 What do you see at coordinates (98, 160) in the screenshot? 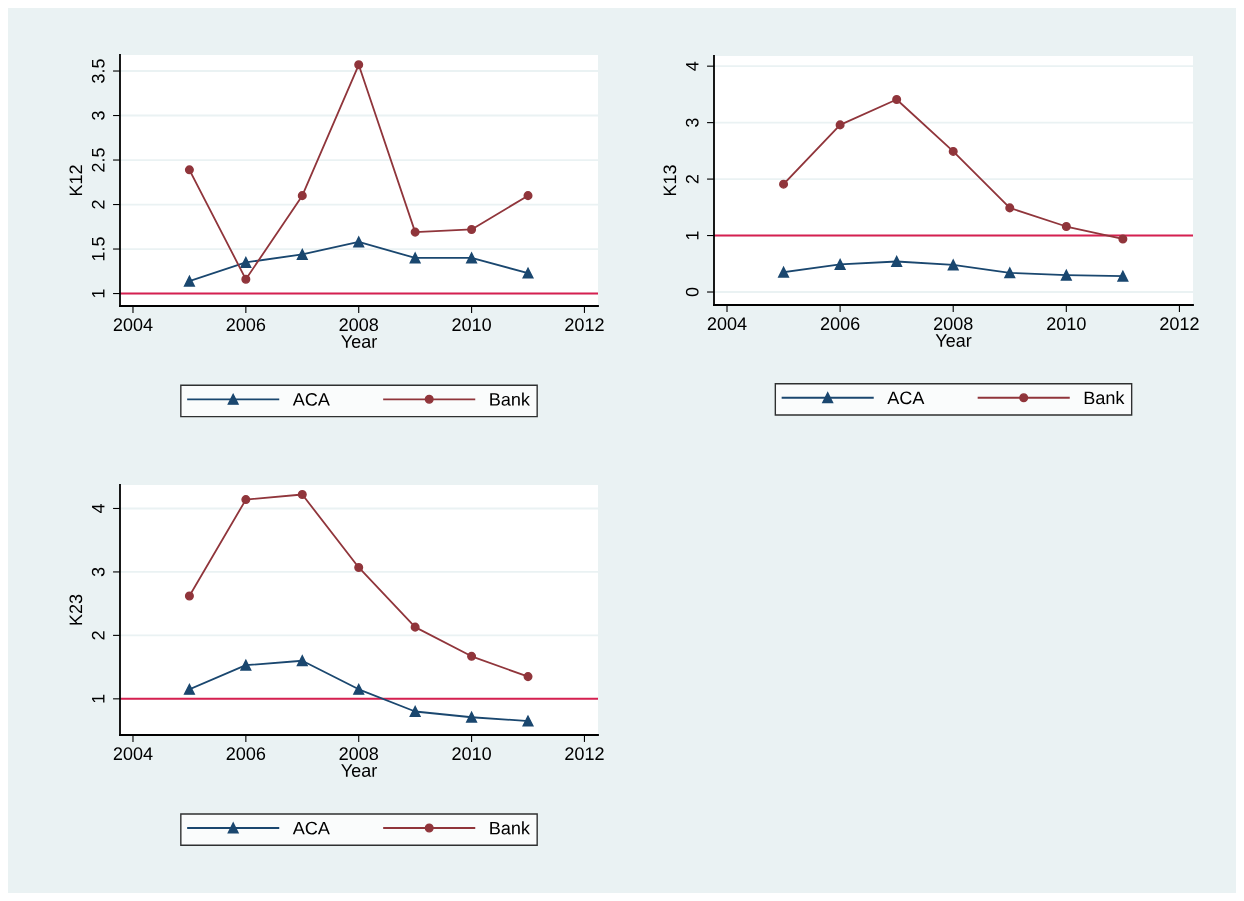
I see `y-tick-label: 2.5` at bounding box center [98, 160].